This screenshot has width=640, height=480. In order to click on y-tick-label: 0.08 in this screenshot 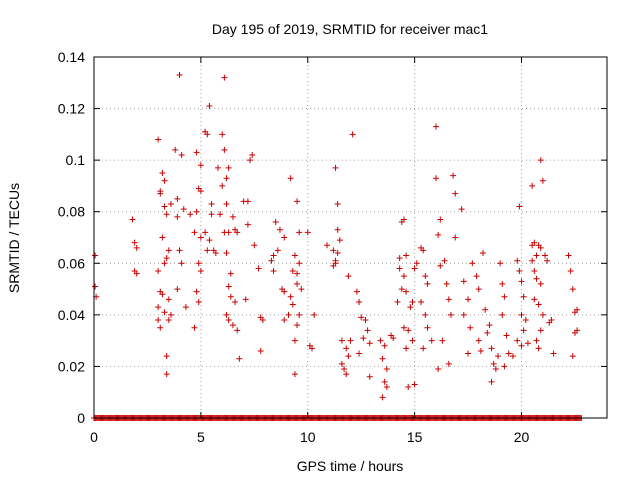, I will do `click(71, 212)`.